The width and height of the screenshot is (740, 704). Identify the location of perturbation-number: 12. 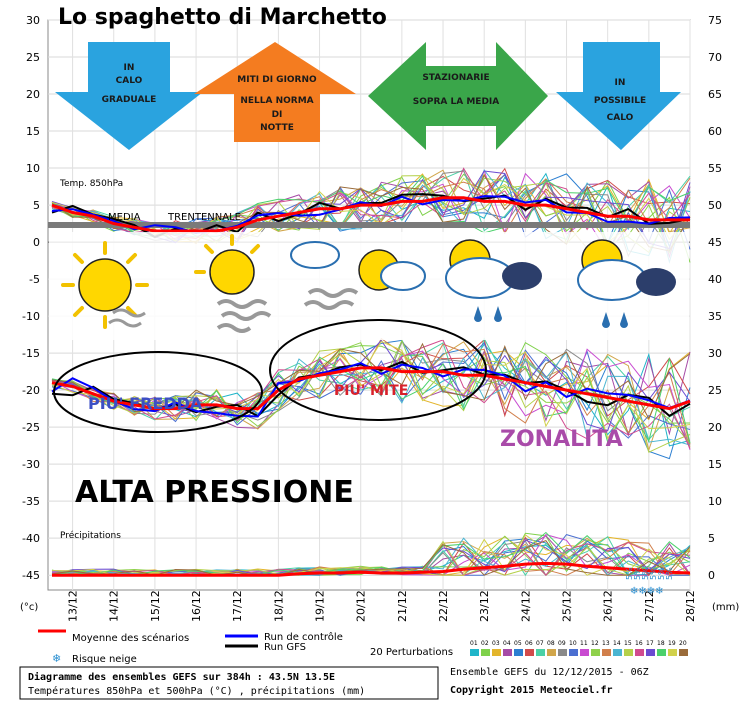
(595, 643).